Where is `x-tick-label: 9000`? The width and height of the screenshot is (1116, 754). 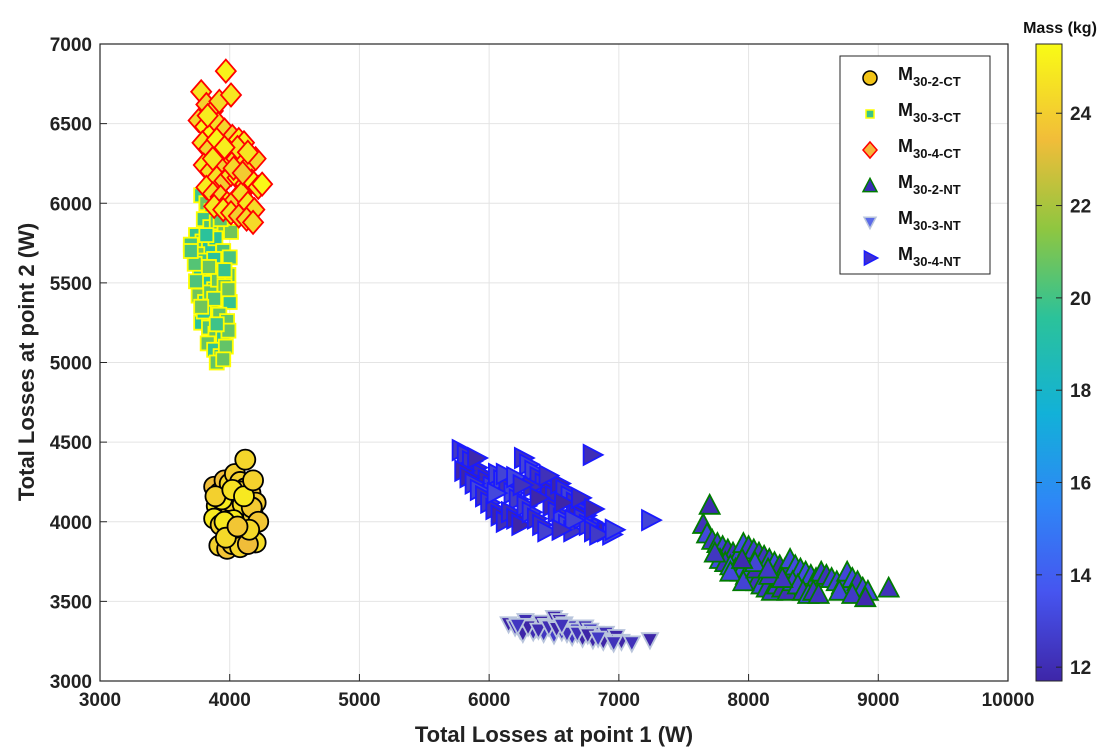
x-tick-label: 9000 is located at coordinates (878, 700).